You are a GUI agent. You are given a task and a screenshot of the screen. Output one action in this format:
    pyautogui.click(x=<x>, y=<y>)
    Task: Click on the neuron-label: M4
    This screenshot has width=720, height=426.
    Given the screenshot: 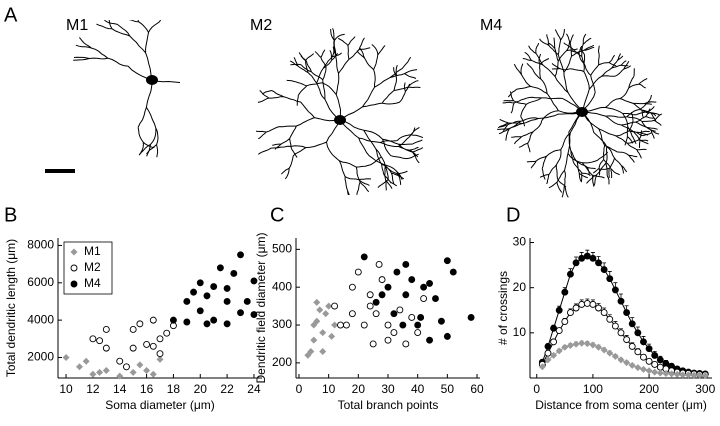 What is the action you would take?
    pyautogui.click(x=491, y=25)
    